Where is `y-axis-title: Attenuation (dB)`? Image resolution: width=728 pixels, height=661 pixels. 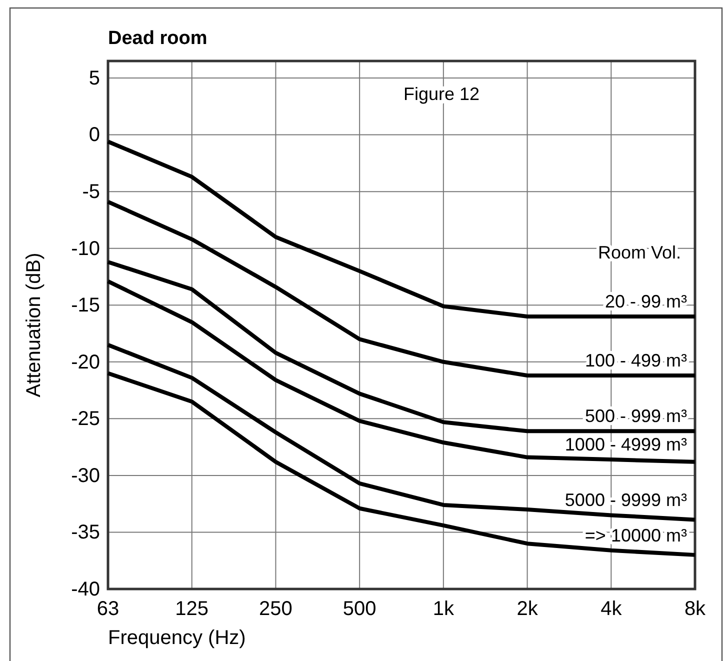
y-axis-title: Attenuation (dB) is located at coordinates (34, 325).